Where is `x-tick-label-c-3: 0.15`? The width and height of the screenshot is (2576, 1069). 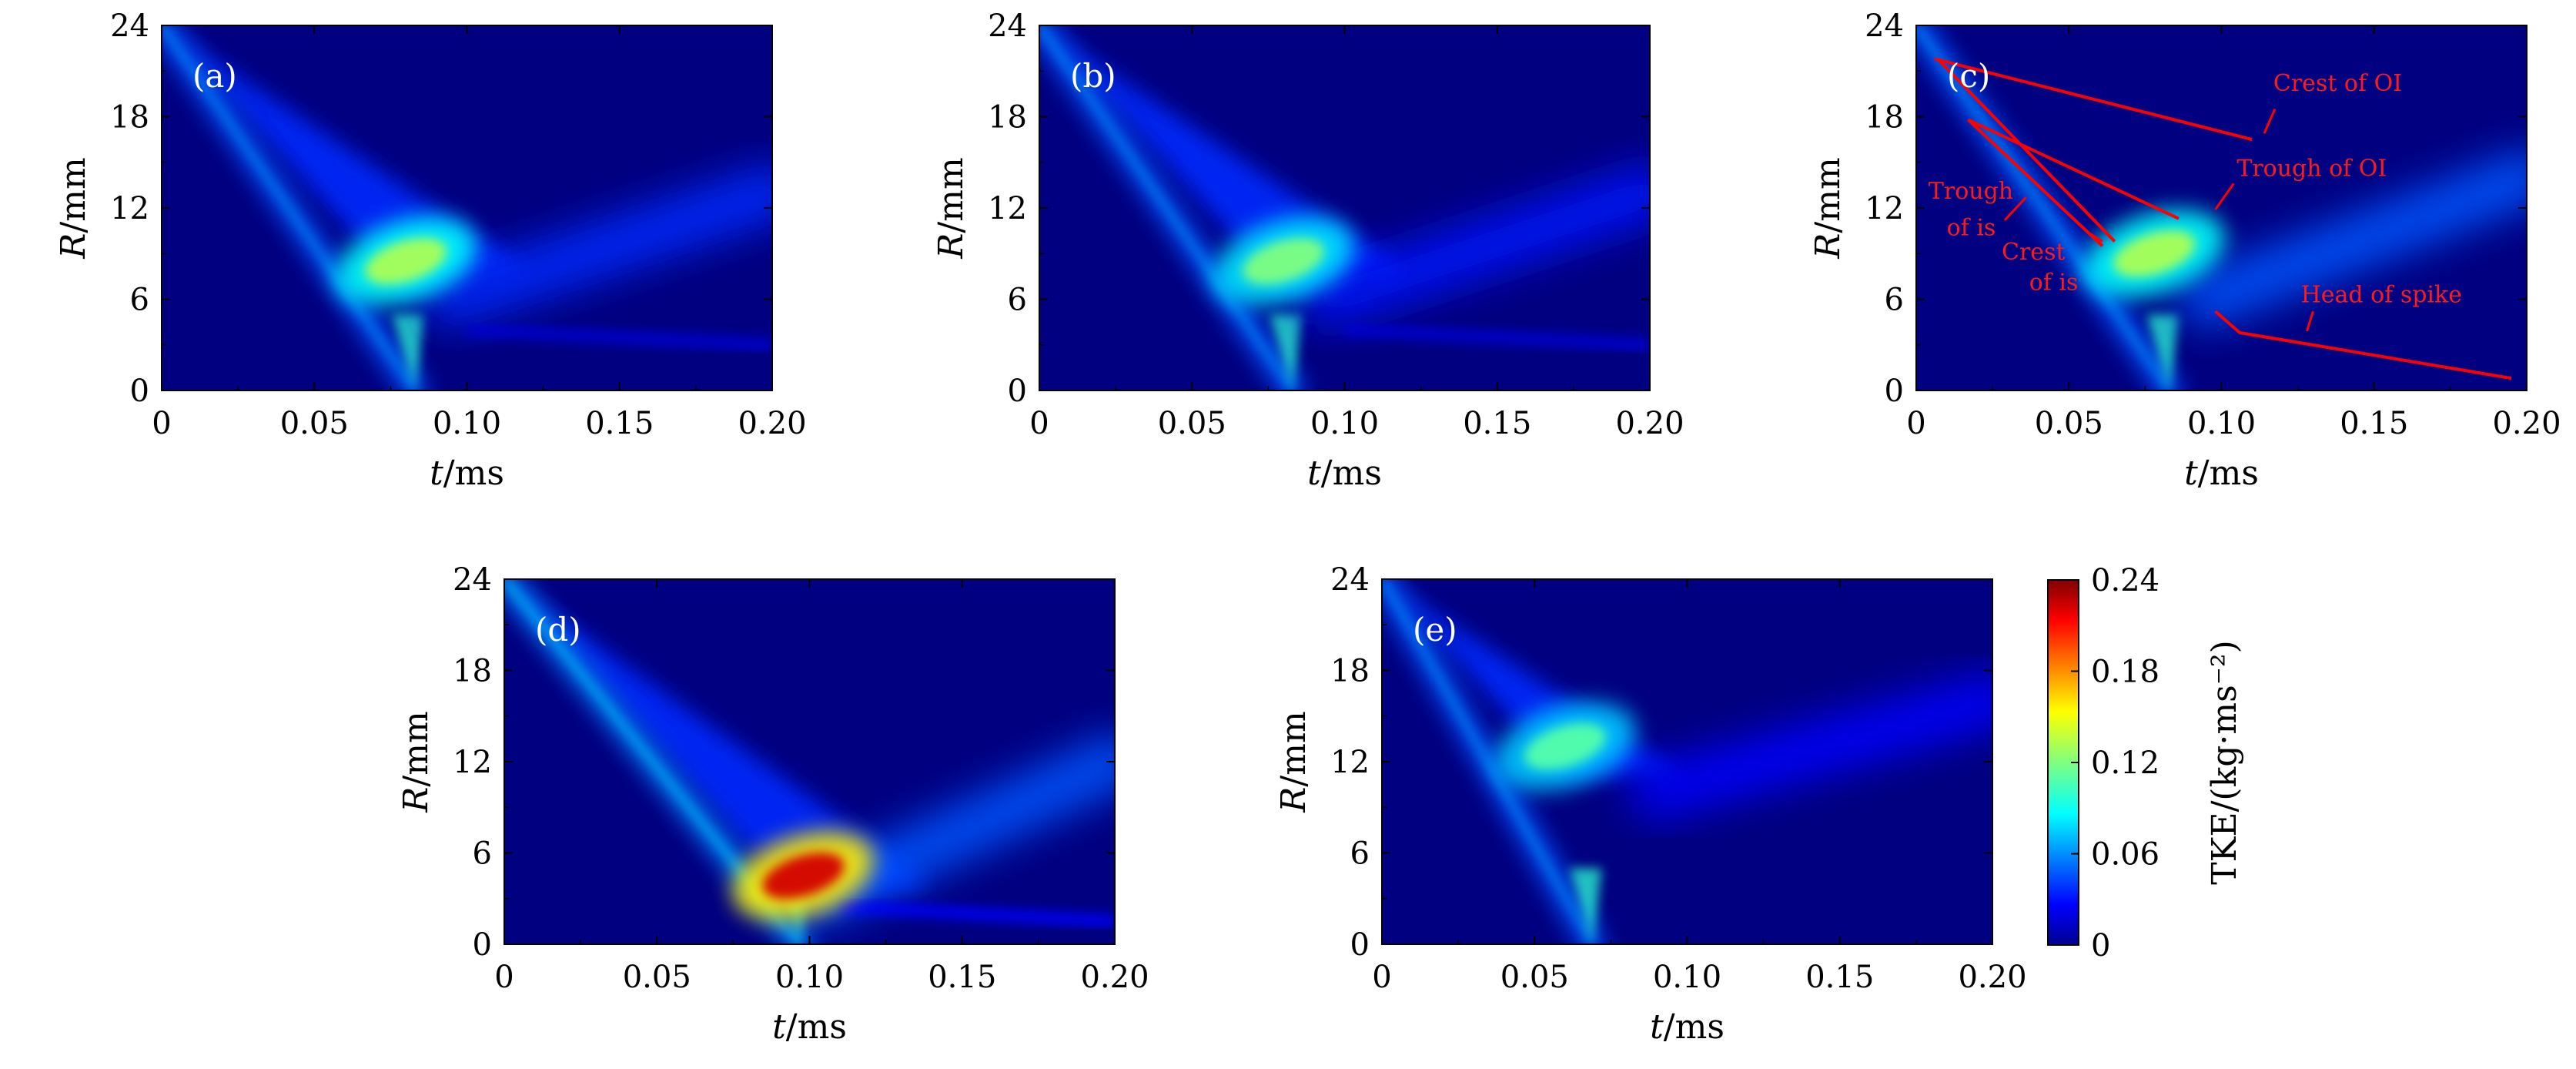
x-tick-label-c-3: 0.15 is located at coordinates (2374, 423).